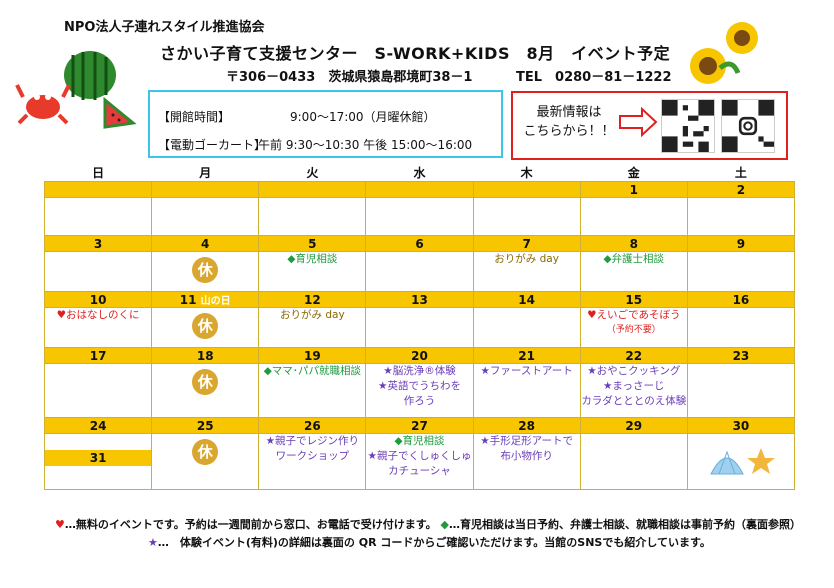 This screenshot has height=588, width=834. I want to click on diamond-icon: ◆, so click(444, 524).